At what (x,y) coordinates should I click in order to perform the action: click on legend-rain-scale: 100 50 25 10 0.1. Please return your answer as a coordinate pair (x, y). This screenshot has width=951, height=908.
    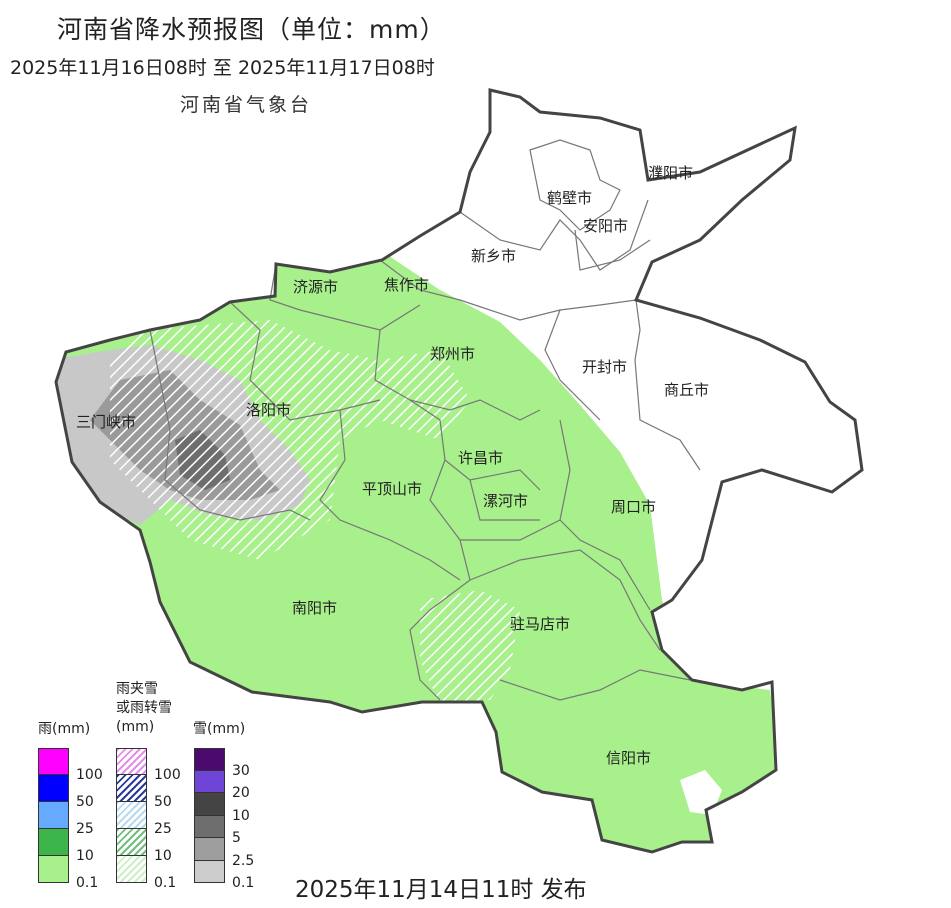
    Looking at the image, I should click on (70, 819).